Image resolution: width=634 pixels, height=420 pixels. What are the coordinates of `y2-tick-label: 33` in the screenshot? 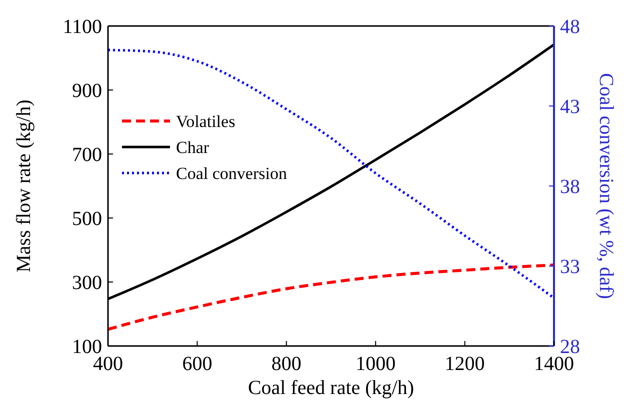 It's located at (570, 267).